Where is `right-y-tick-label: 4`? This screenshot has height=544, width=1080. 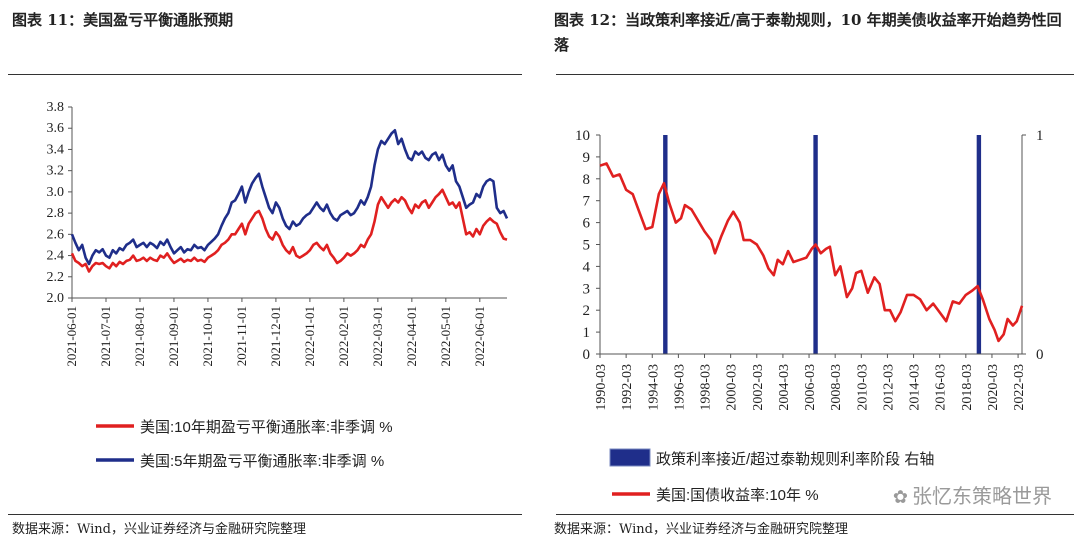
right-y-tick-label: 4 is located at coordinates (587, 267).